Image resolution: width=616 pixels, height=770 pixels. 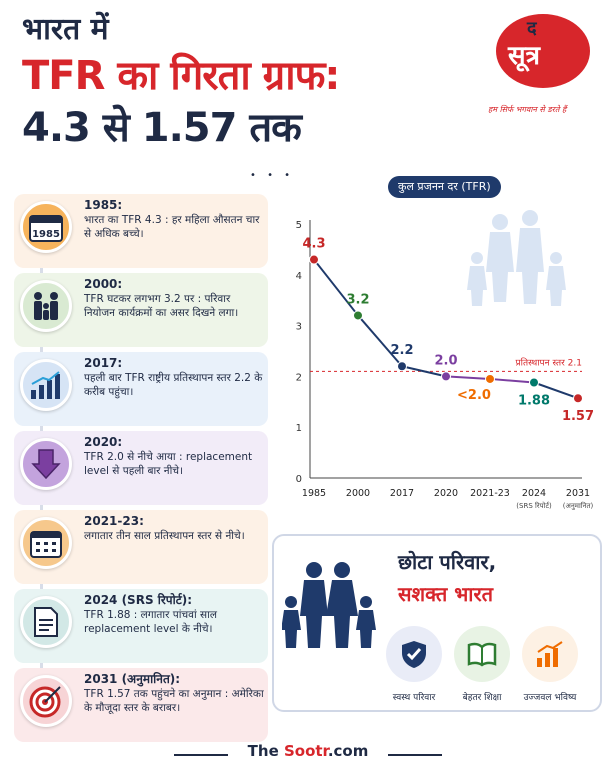 I want to click on slogan-line2: सशक्त भारत, so click(x=446, y=594).